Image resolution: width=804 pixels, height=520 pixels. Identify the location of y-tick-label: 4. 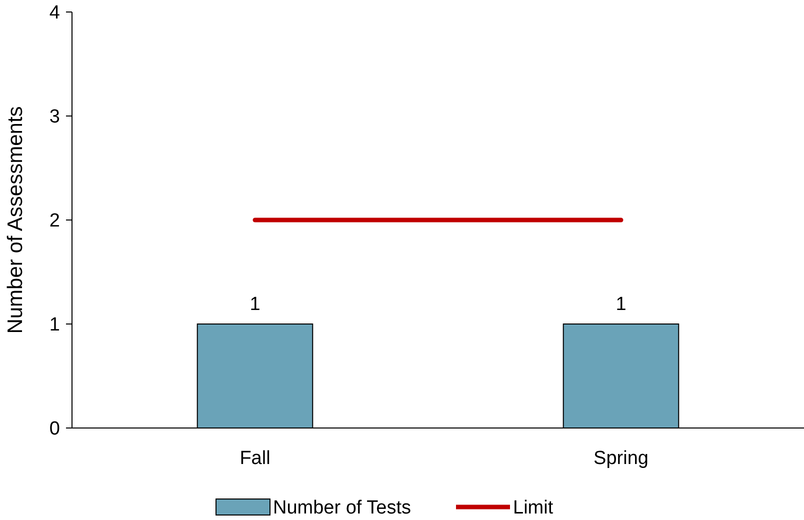
(54, 13).